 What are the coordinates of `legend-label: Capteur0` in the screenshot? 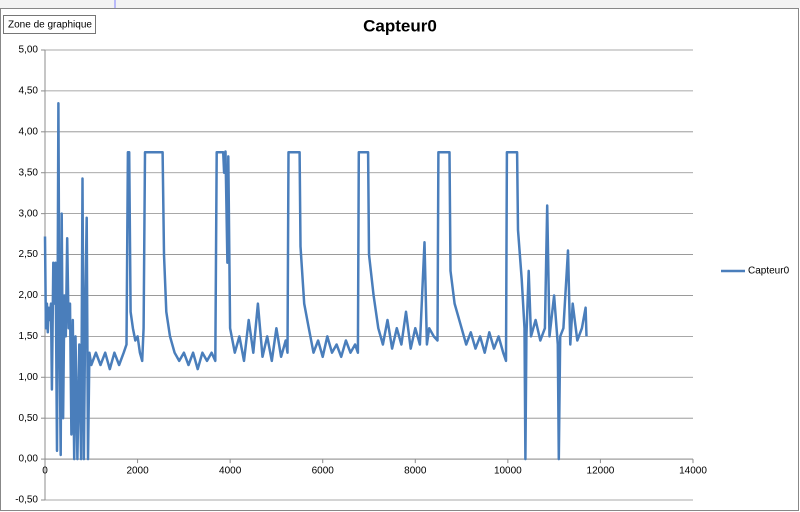 It's located at (769, 271).